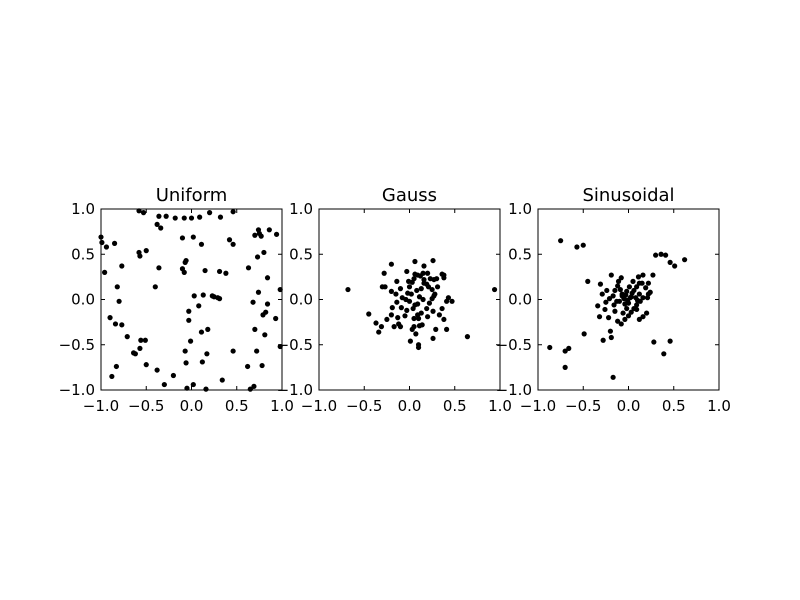  Describe the element at coordinates (295, 390) in the screenshot. I see `y-tick-label: −1.0` at that location.